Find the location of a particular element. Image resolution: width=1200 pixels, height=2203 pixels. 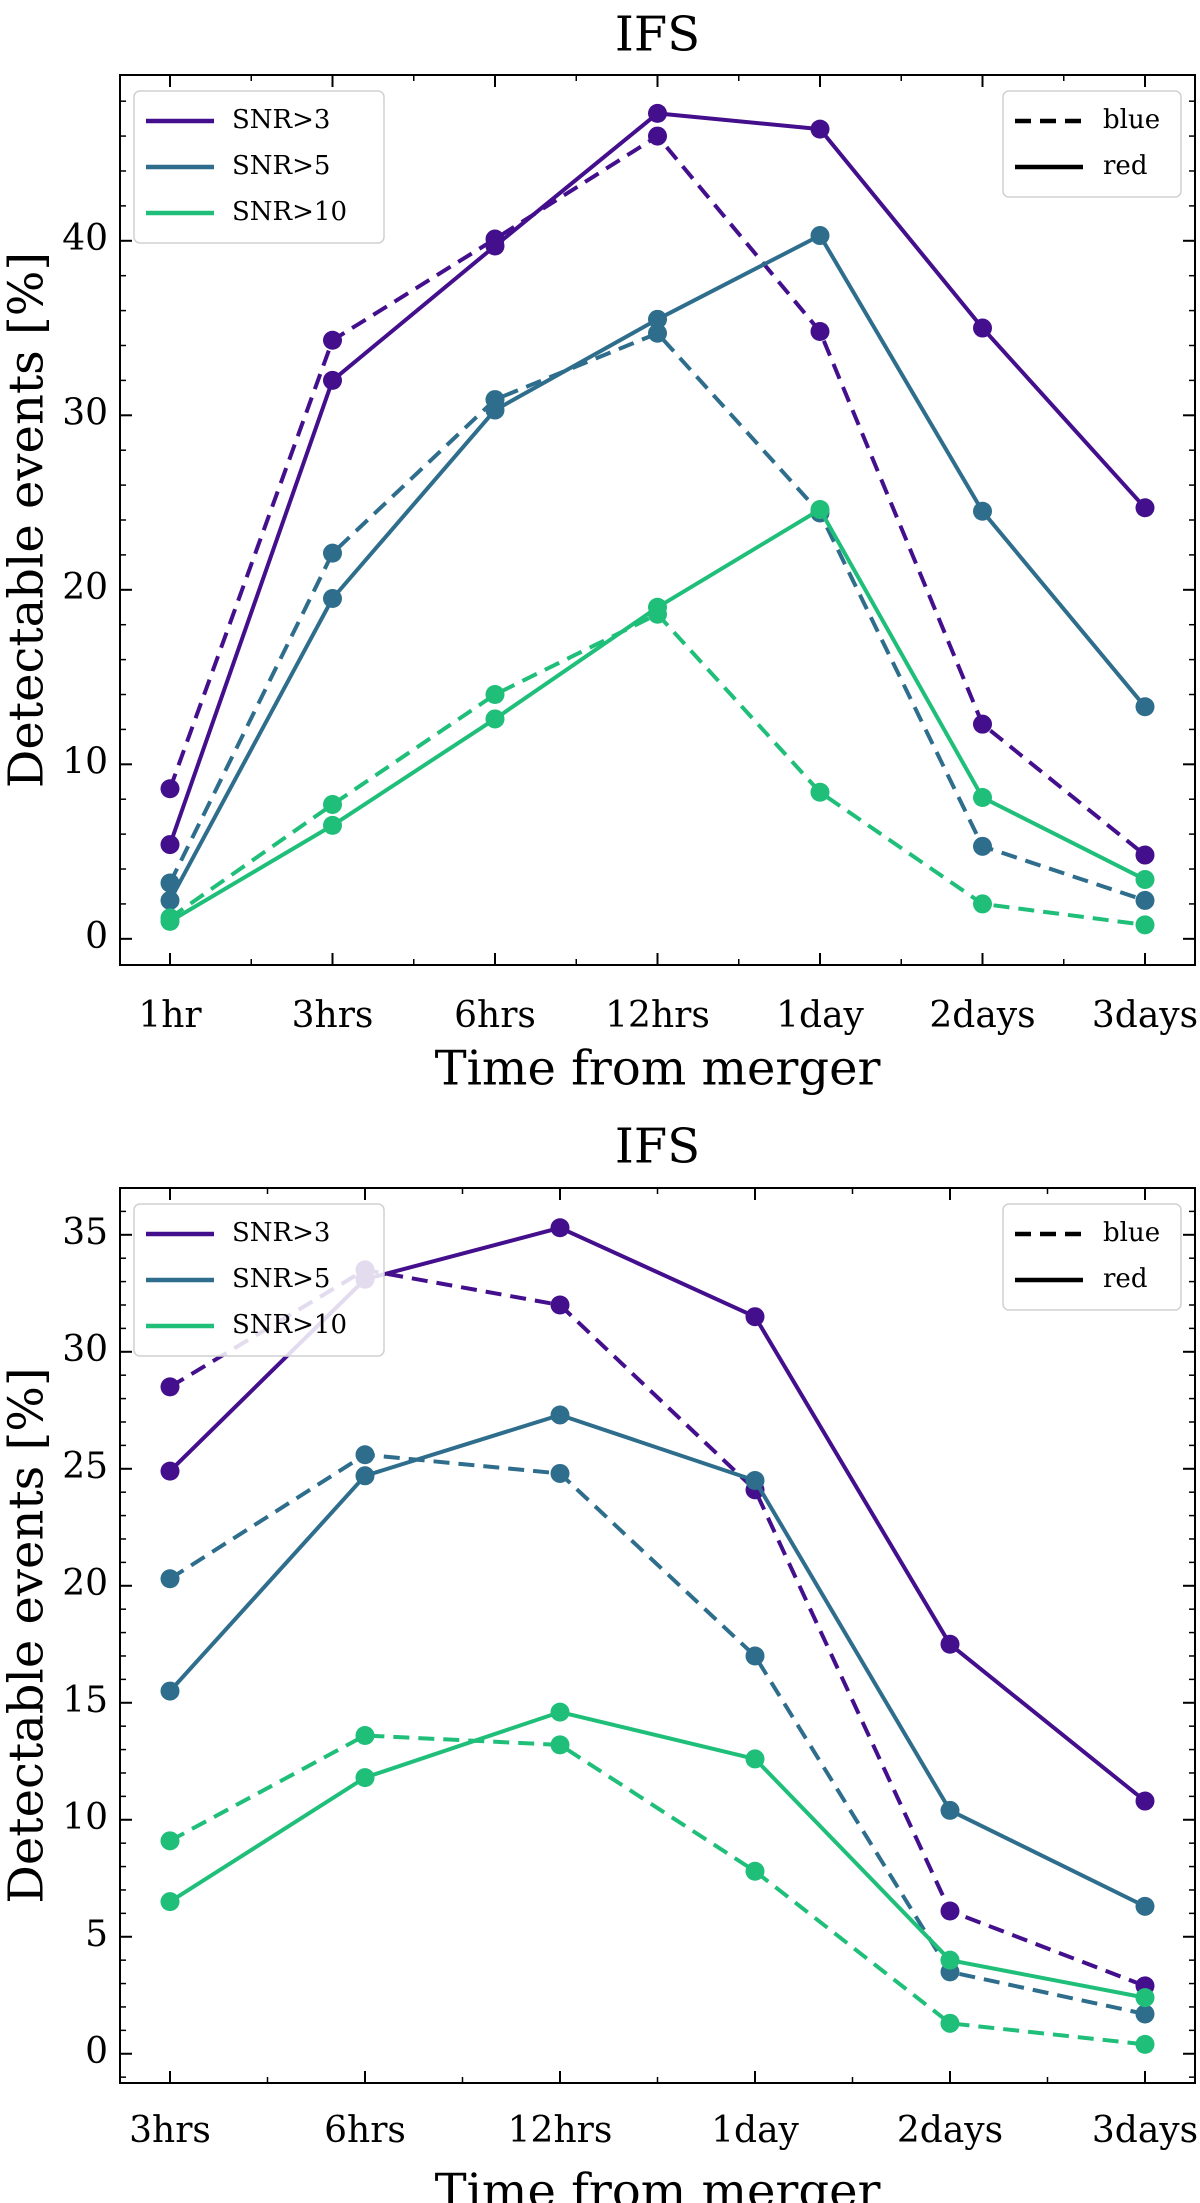

y-tick-label: 5 is located at coordinates (96, 1934).